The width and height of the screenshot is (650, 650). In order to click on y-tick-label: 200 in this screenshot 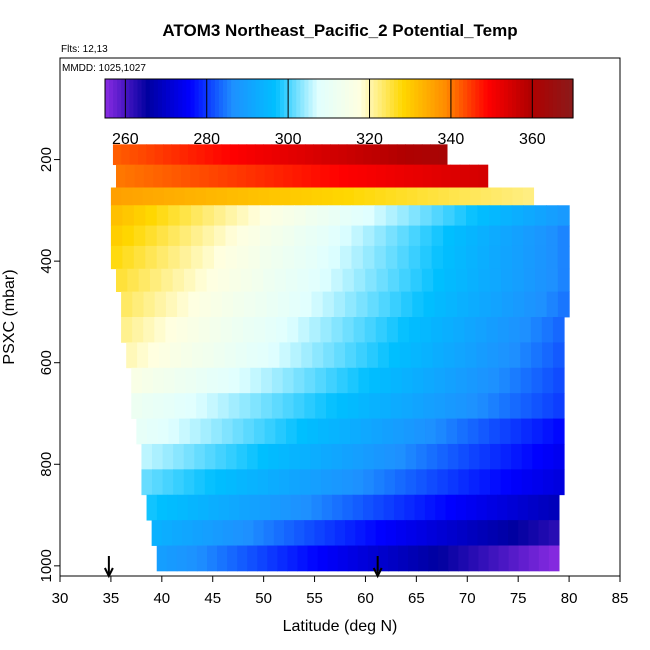, I will do `click(46, 159)`.